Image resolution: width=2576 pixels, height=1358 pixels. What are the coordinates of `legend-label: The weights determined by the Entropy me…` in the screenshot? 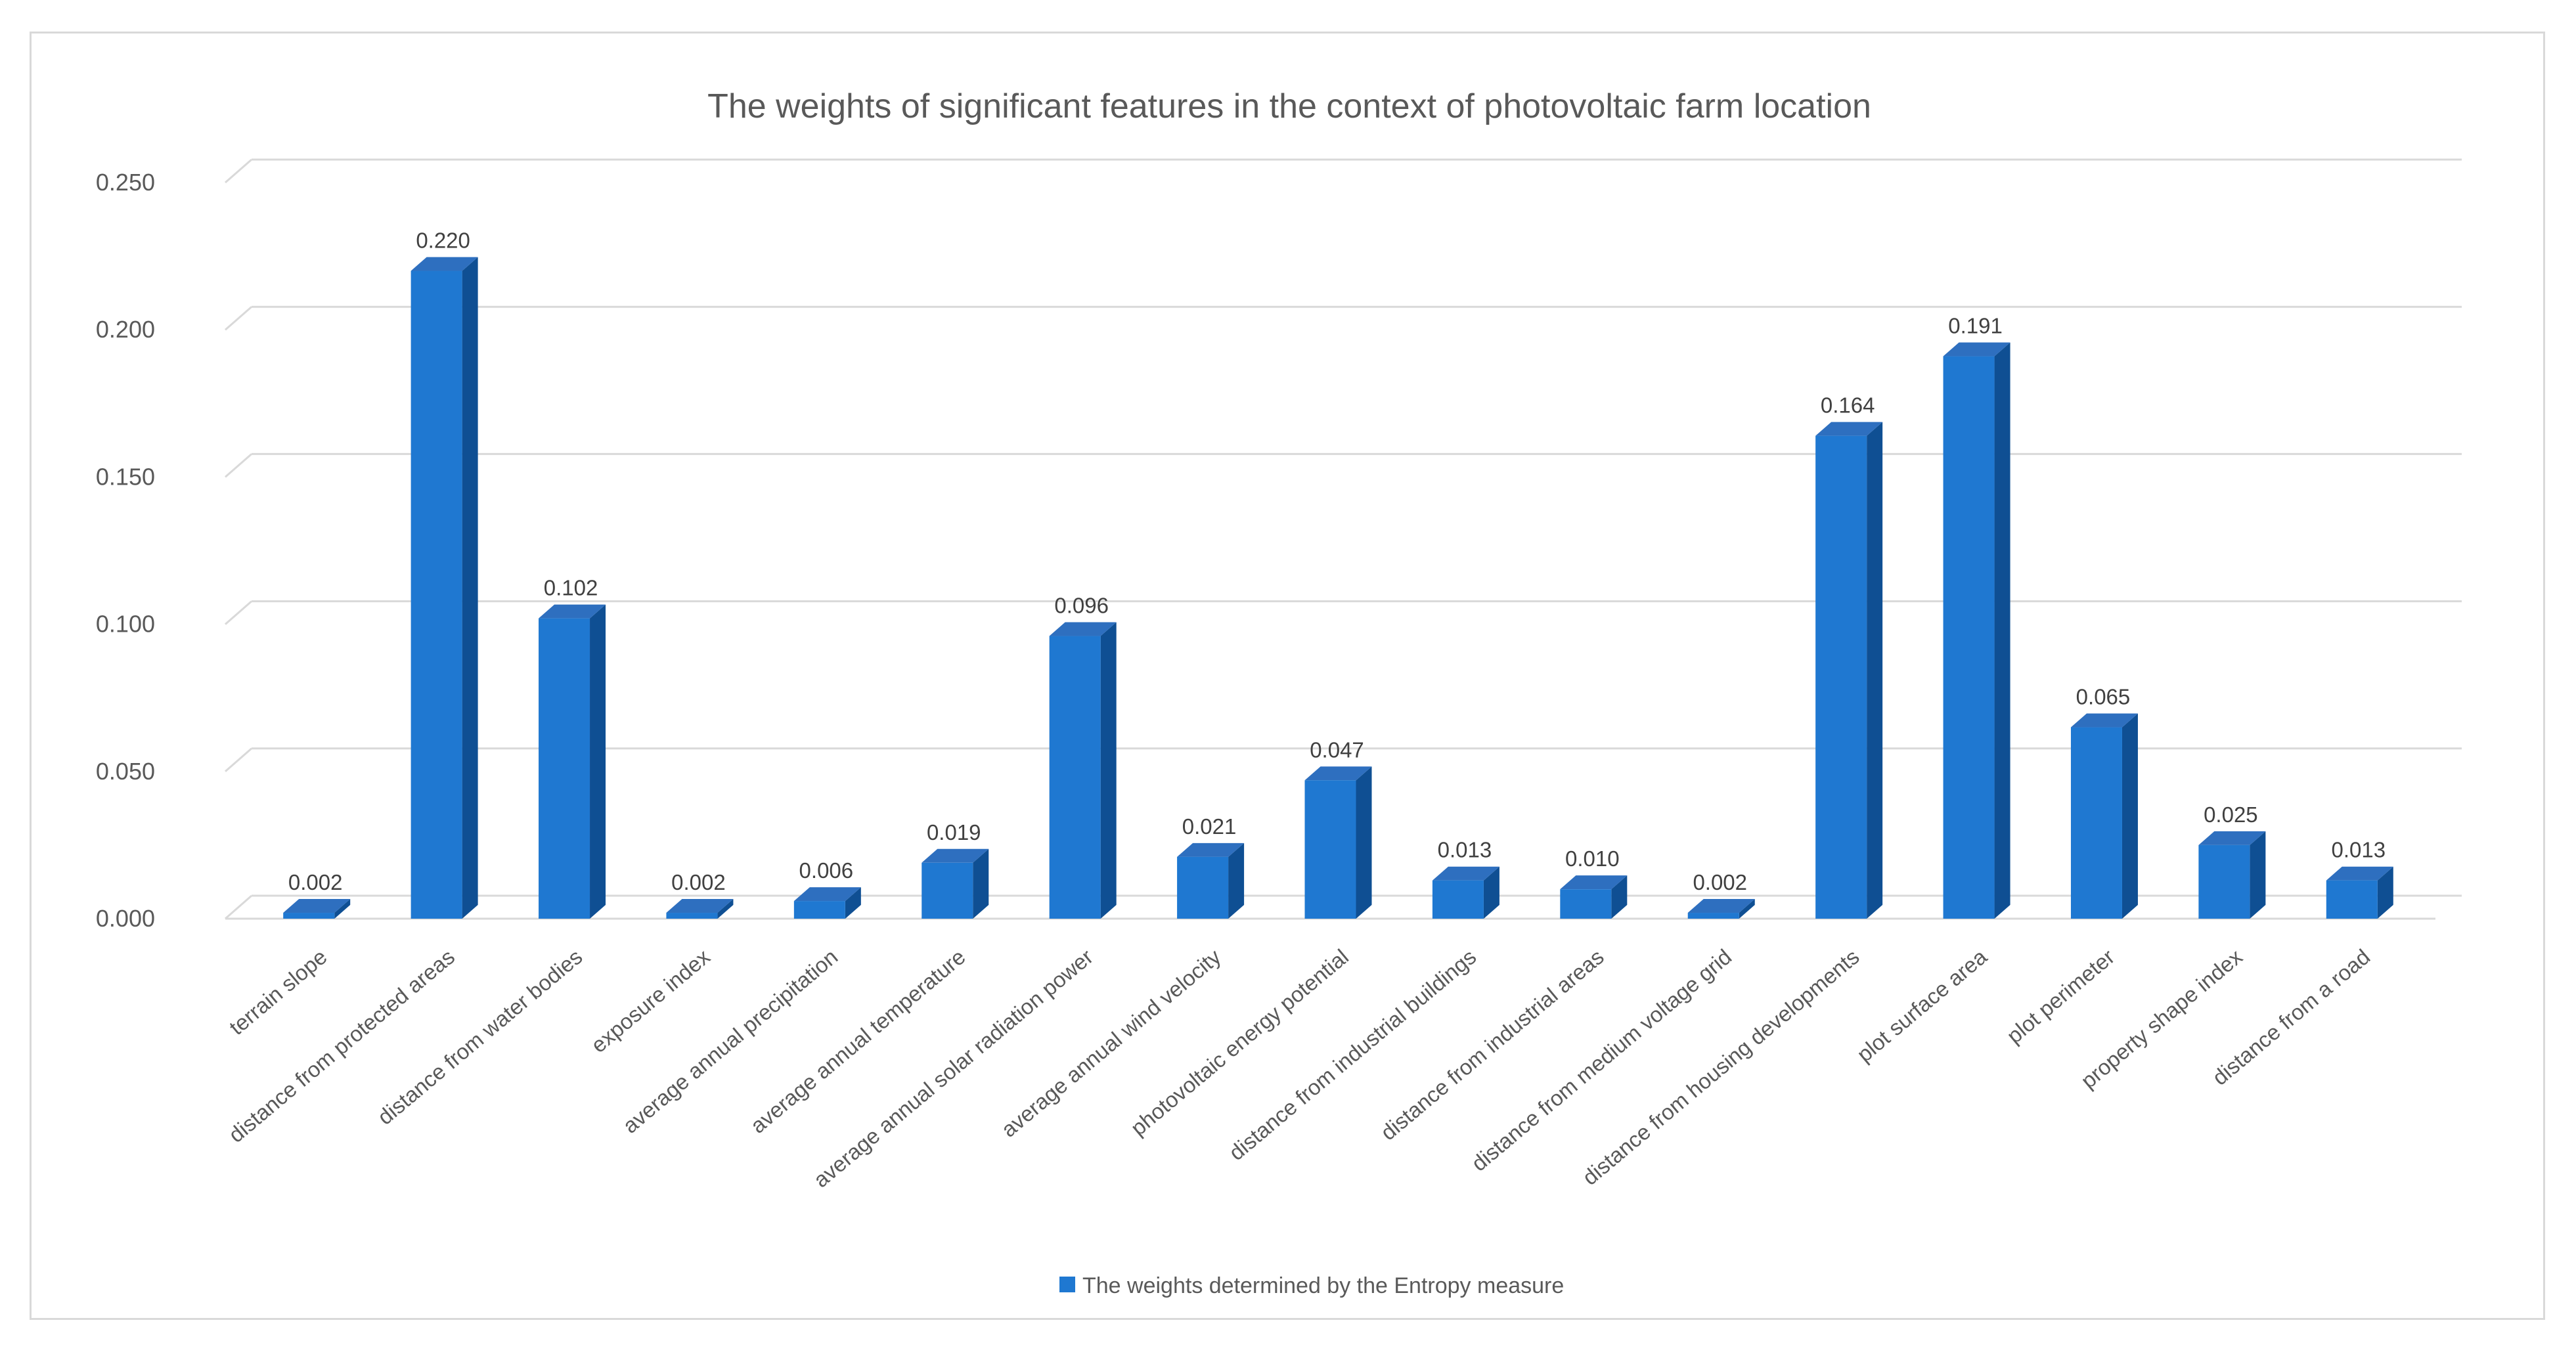 It's located at (1323, 1285).